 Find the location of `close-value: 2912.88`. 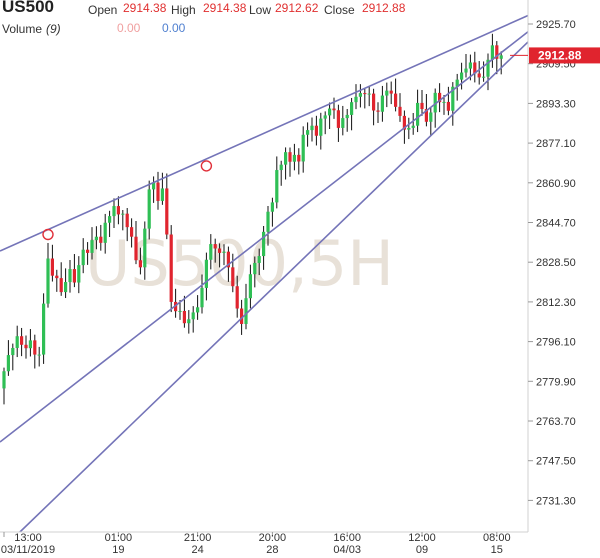

close-value: 2912.88 is located at coordinates (384, 8).